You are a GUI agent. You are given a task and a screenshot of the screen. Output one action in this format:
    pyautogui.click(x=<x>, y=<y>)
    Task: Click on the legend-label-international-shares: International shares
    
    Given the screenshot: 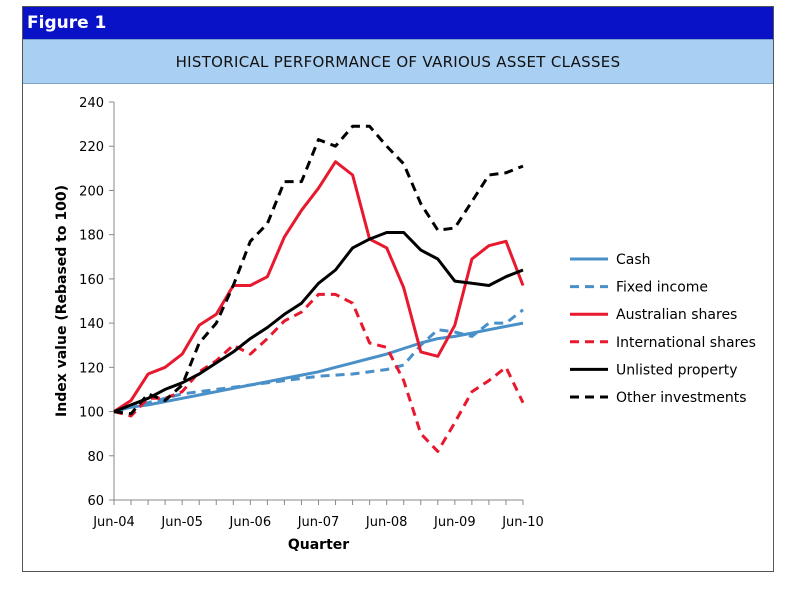 What is the action you would take?
    pyautogui.click(x=686, y=343)
    